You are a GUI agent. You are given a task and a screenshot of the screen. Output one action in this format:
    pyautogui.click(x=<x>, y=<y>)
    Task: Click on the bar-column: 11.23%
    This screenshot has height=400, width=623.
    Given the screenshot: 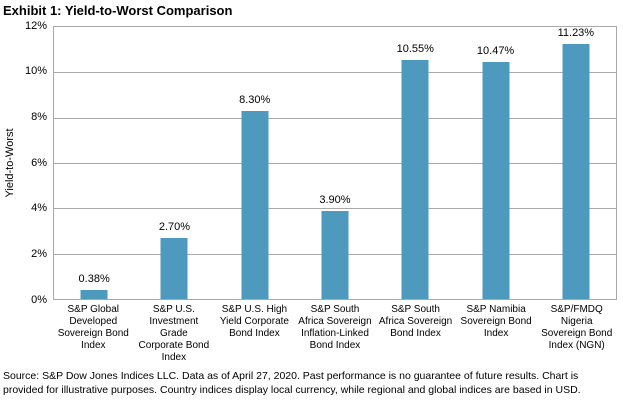 What is the action you would take?
    pyautogui.click(x=576, y=163)
    